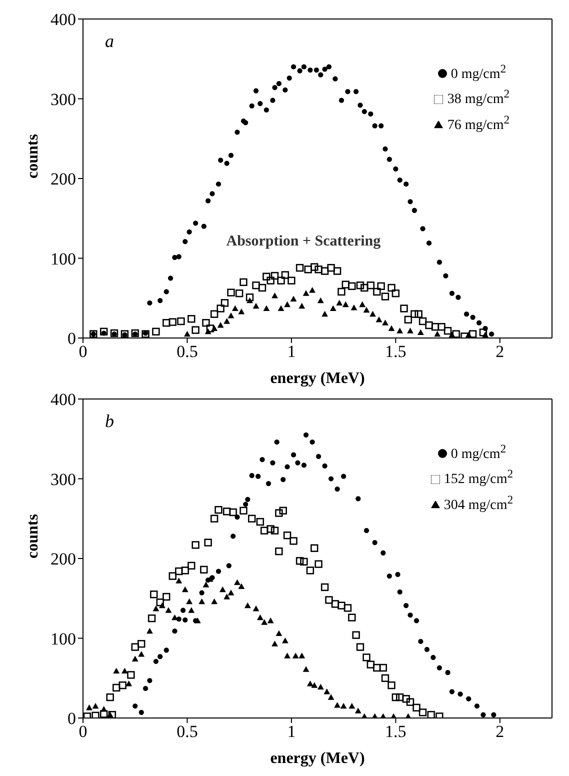 This screenshot has width=569, height=776. Describe the element at coordinates (304, 241) in the screenshot. I see `annotation: Absorption + Scattering` at that location.